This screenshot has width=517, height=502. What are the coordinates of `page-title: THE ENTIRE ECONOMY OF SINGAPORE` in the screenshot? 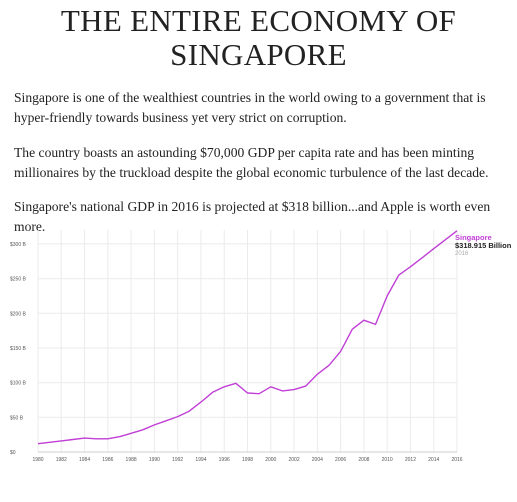 It's located at (258, 37).